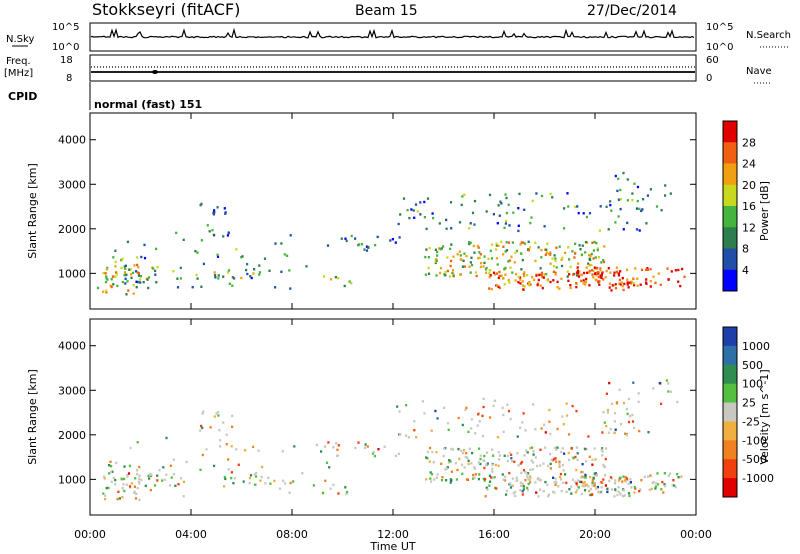 The height and width of the screenshot is (554, 800). What do you see at coordinates (65, 27) in the screenshot?
I see `nsky-top-tick: 10^5` at bounding box center [65, 27].